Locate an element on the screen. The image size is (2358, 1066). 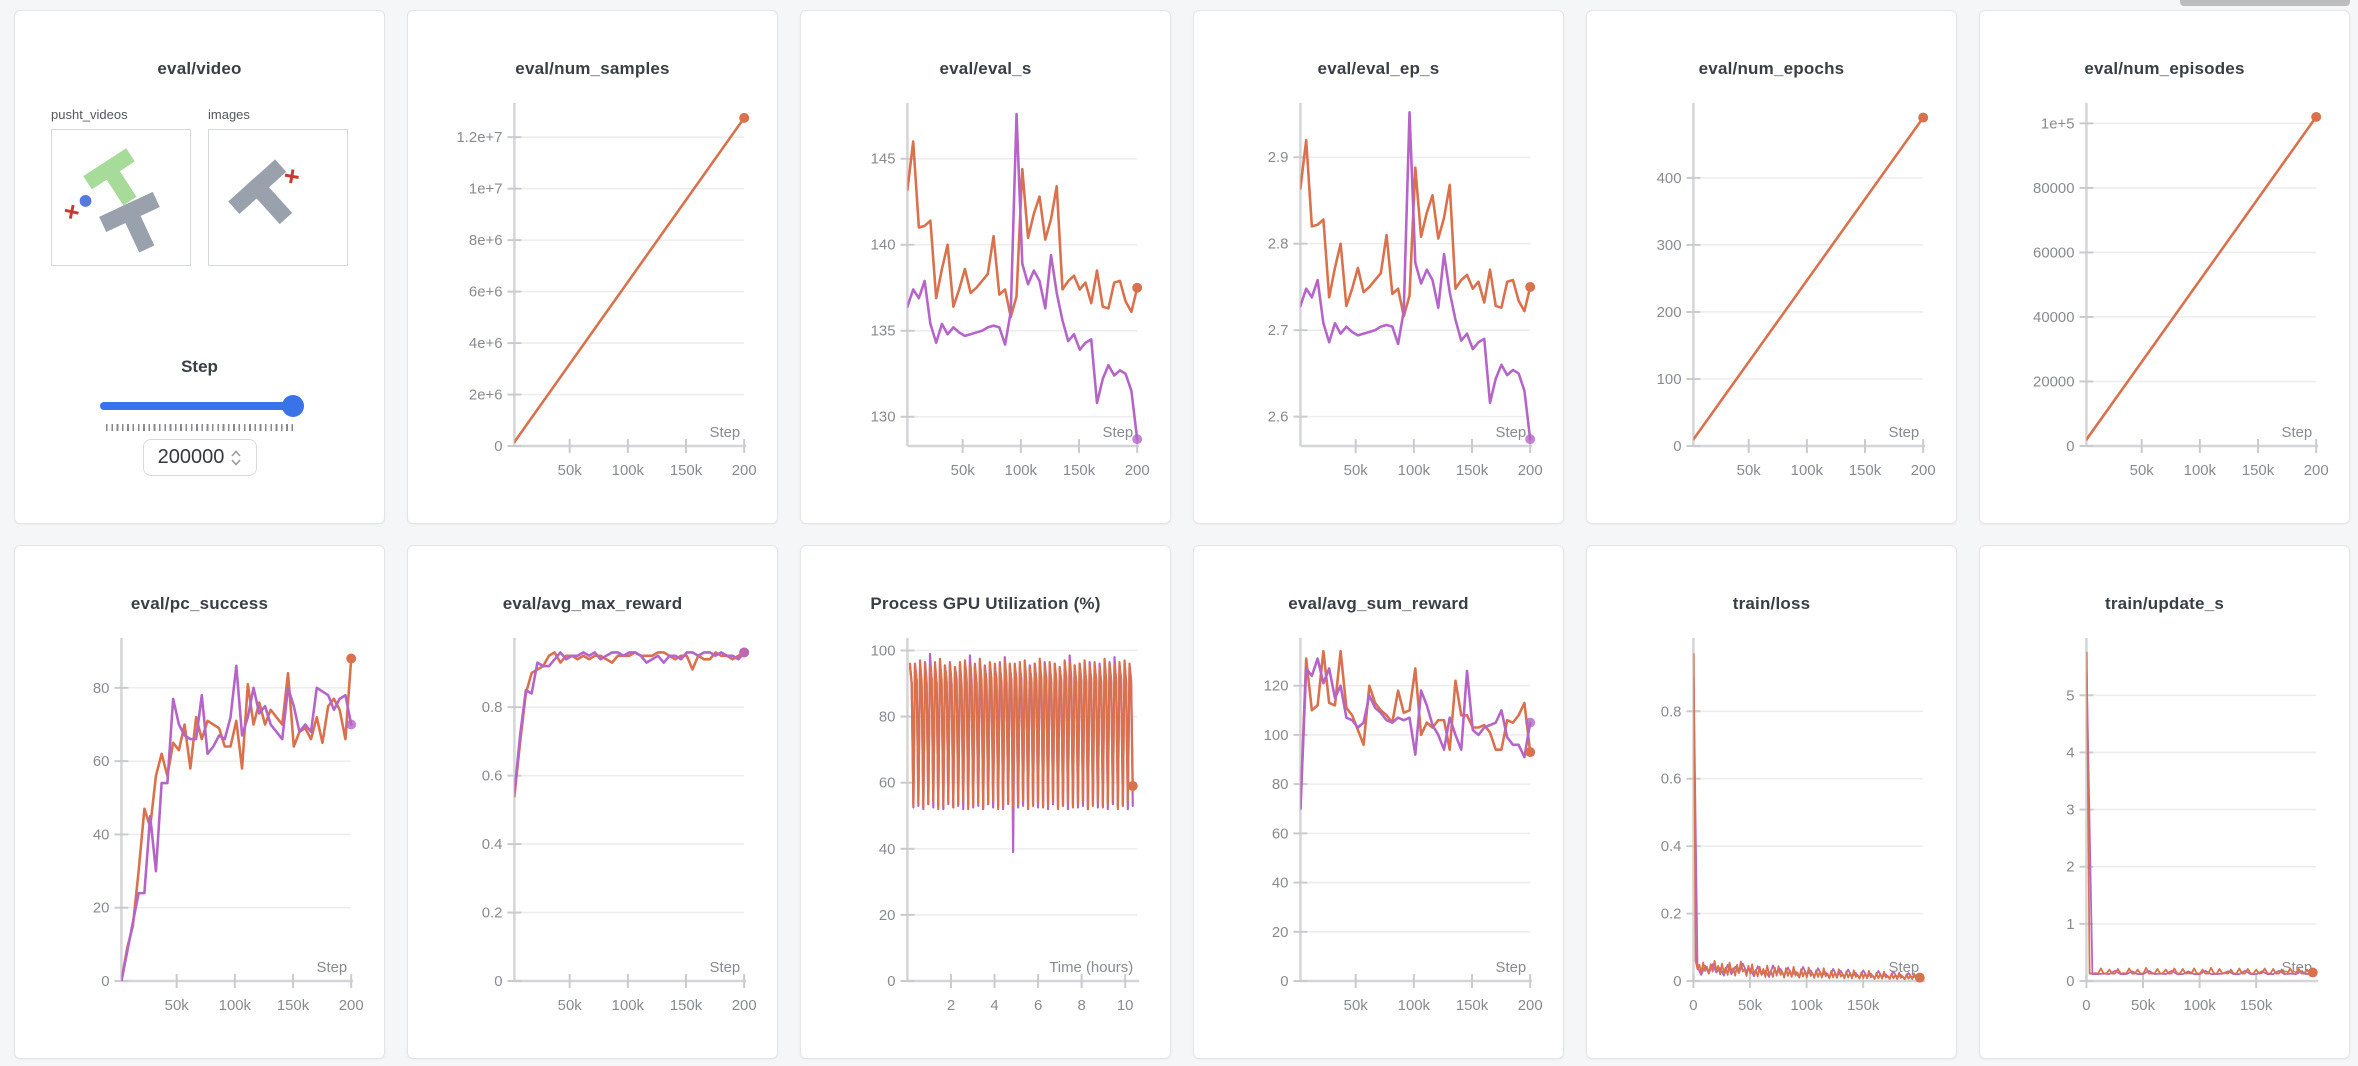
svg-text: 135 is located at coordinates (883, 332).